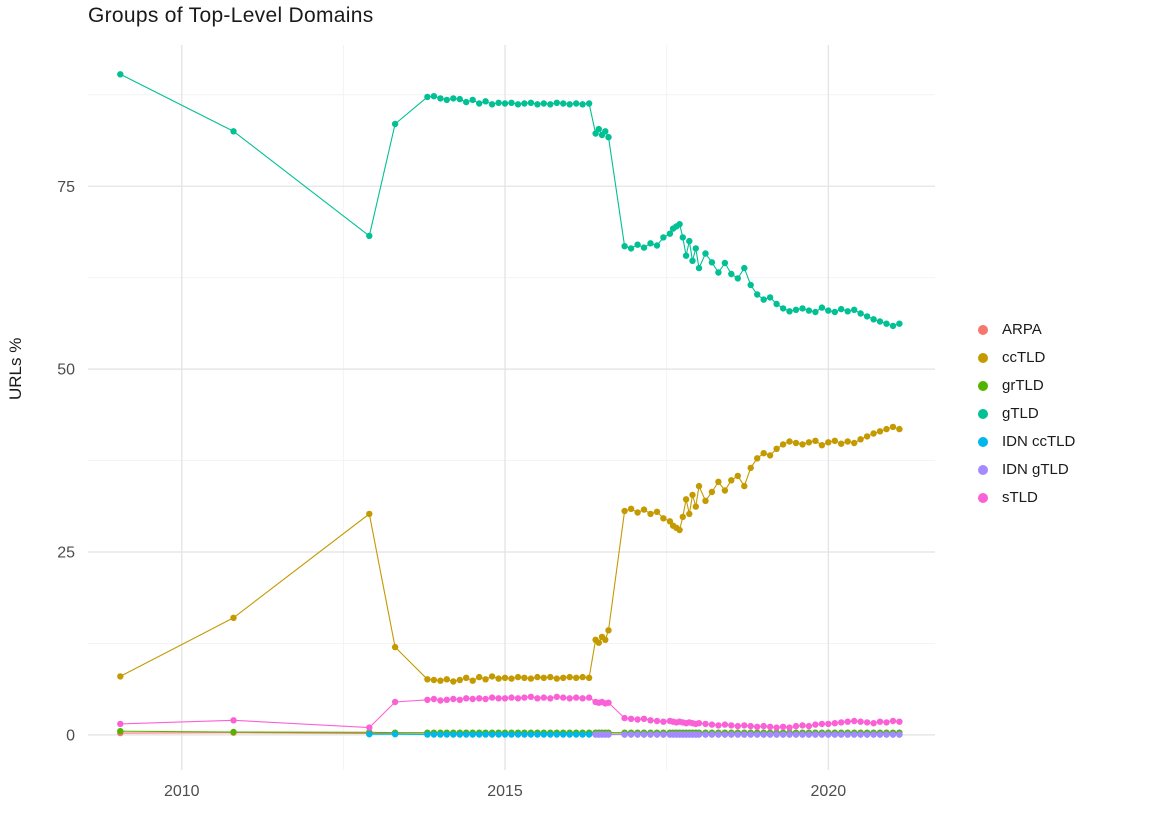 This screenshot has height=827, width=1164. What do you see at coordinates (1026, 413) in the screenshot?
I see `legend-item-gtld: gTLD` at bounding box center [1026, 413].